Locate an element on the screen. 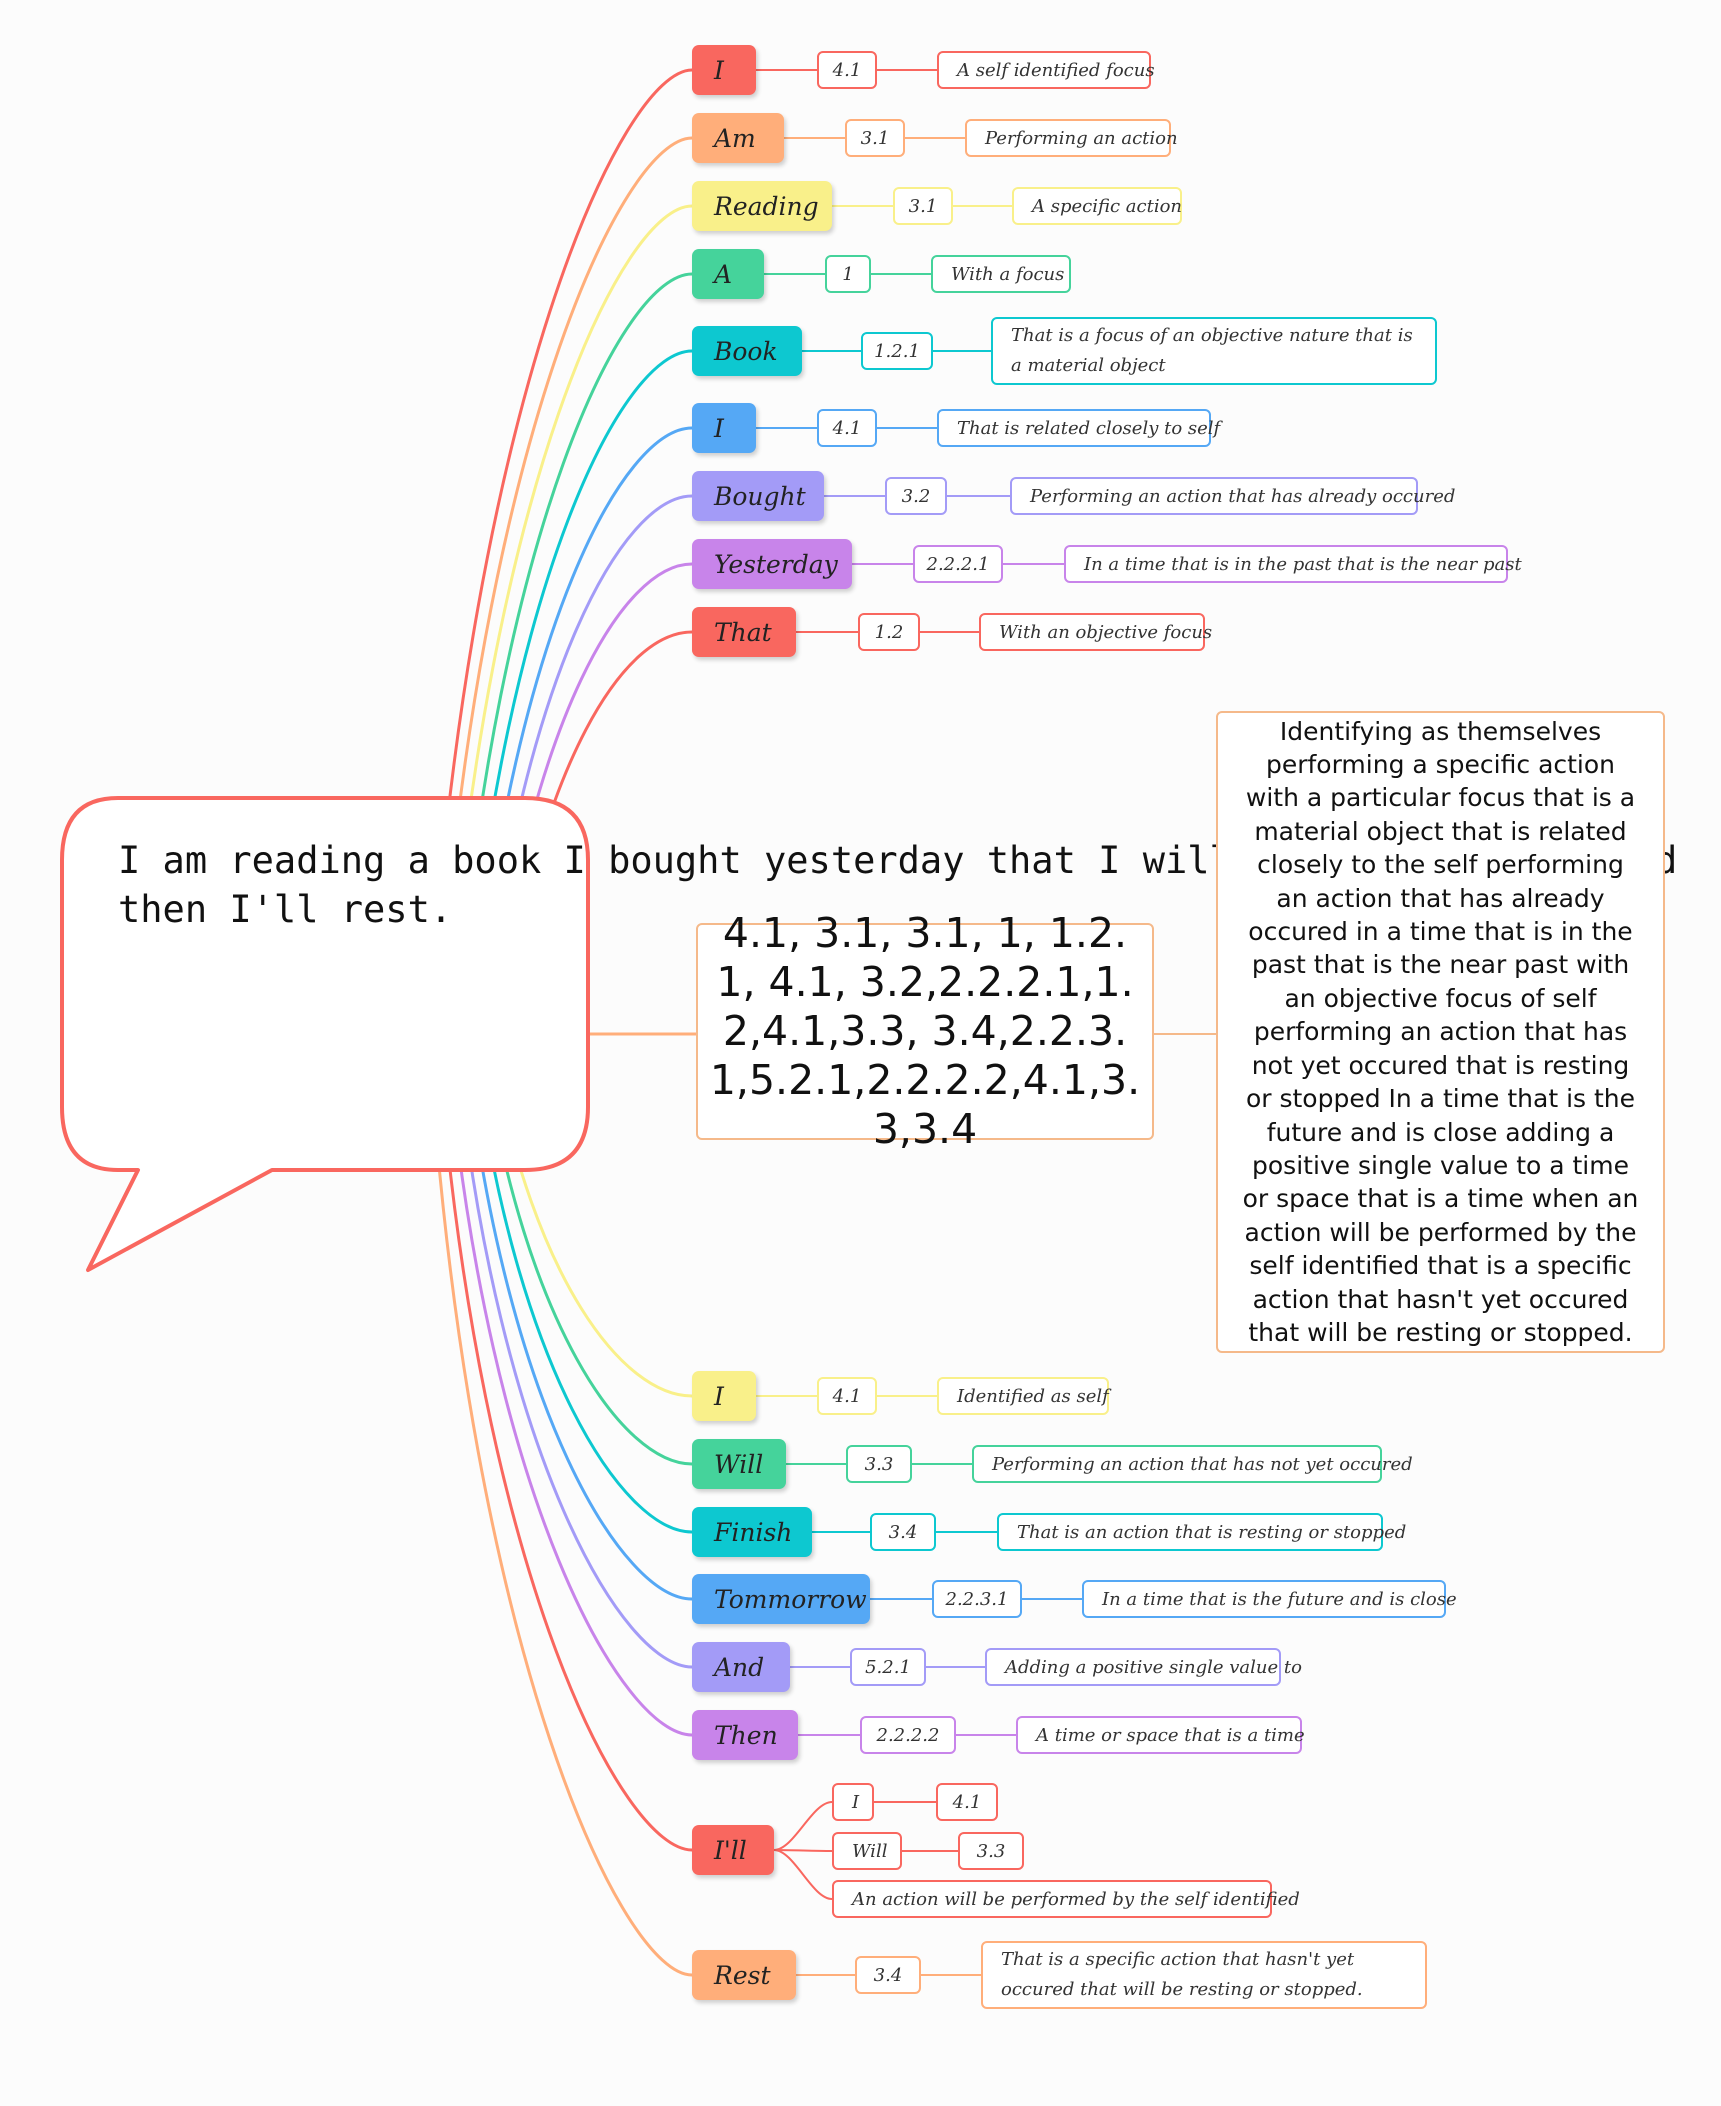 The height and width of the screenshot is (2106, 1721). code-box: 5.2.1 is located at coordinates (888, 1667).